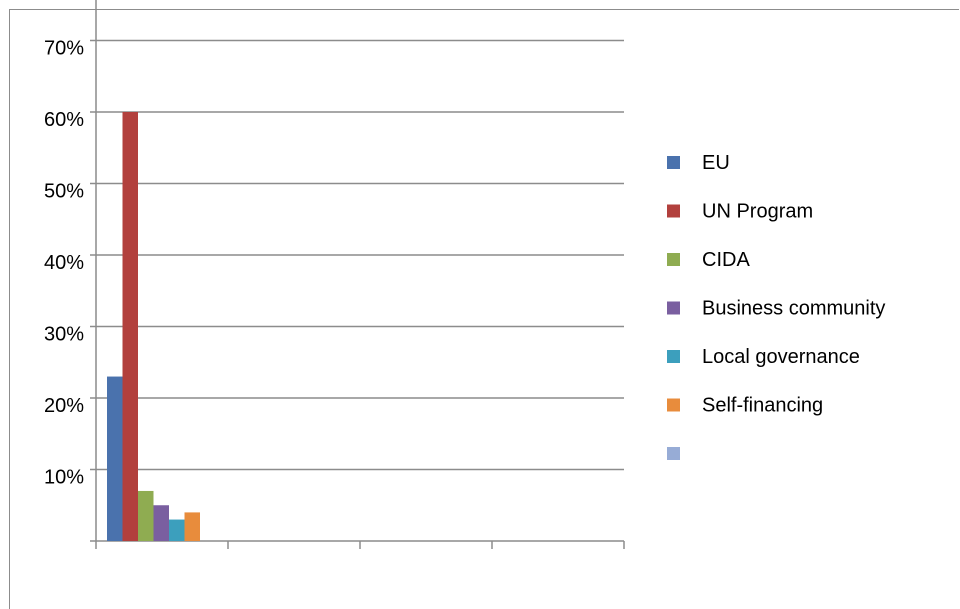 The height and width of the screenshot is (609, 960). Describe the element at coordinates (757, 212) in the screenshot. I see `legend-label: UN Program` at that location.